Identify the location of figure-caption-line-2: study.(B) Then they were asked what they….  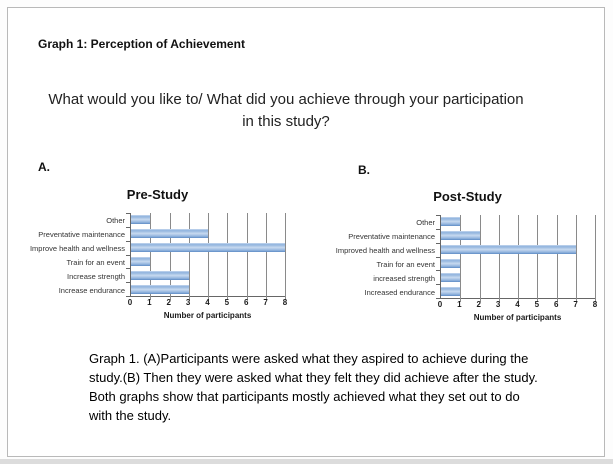
(313, 377).